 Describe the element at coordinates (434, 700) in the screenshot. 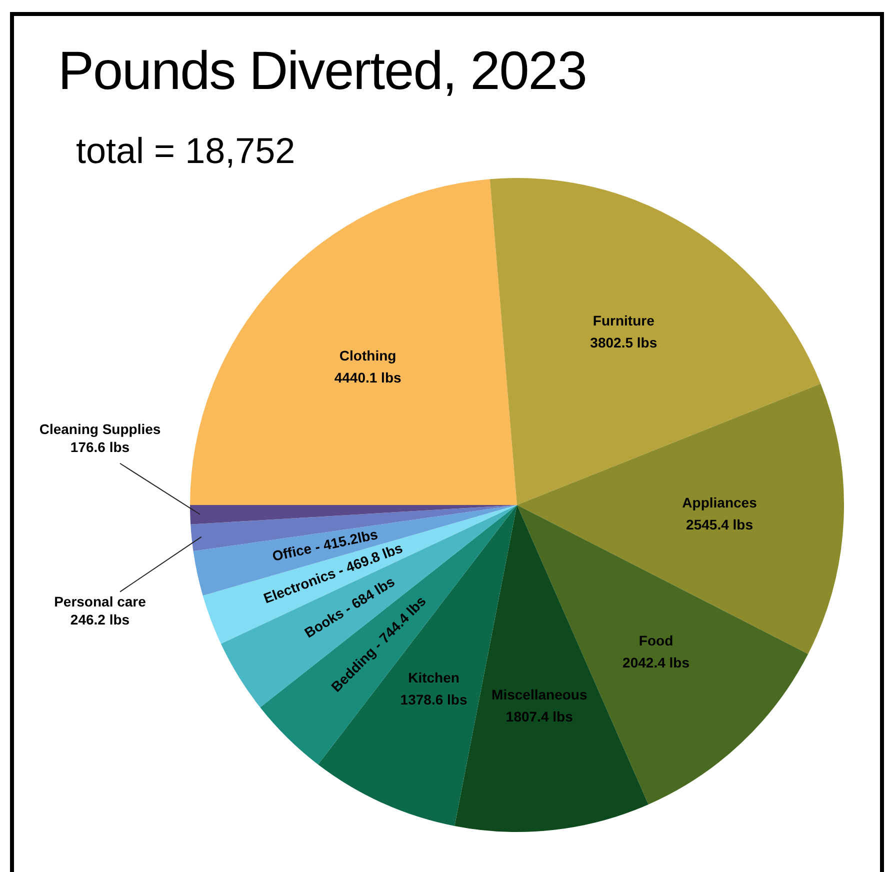

I see `data-label: 1378.6 lbs` at that location.